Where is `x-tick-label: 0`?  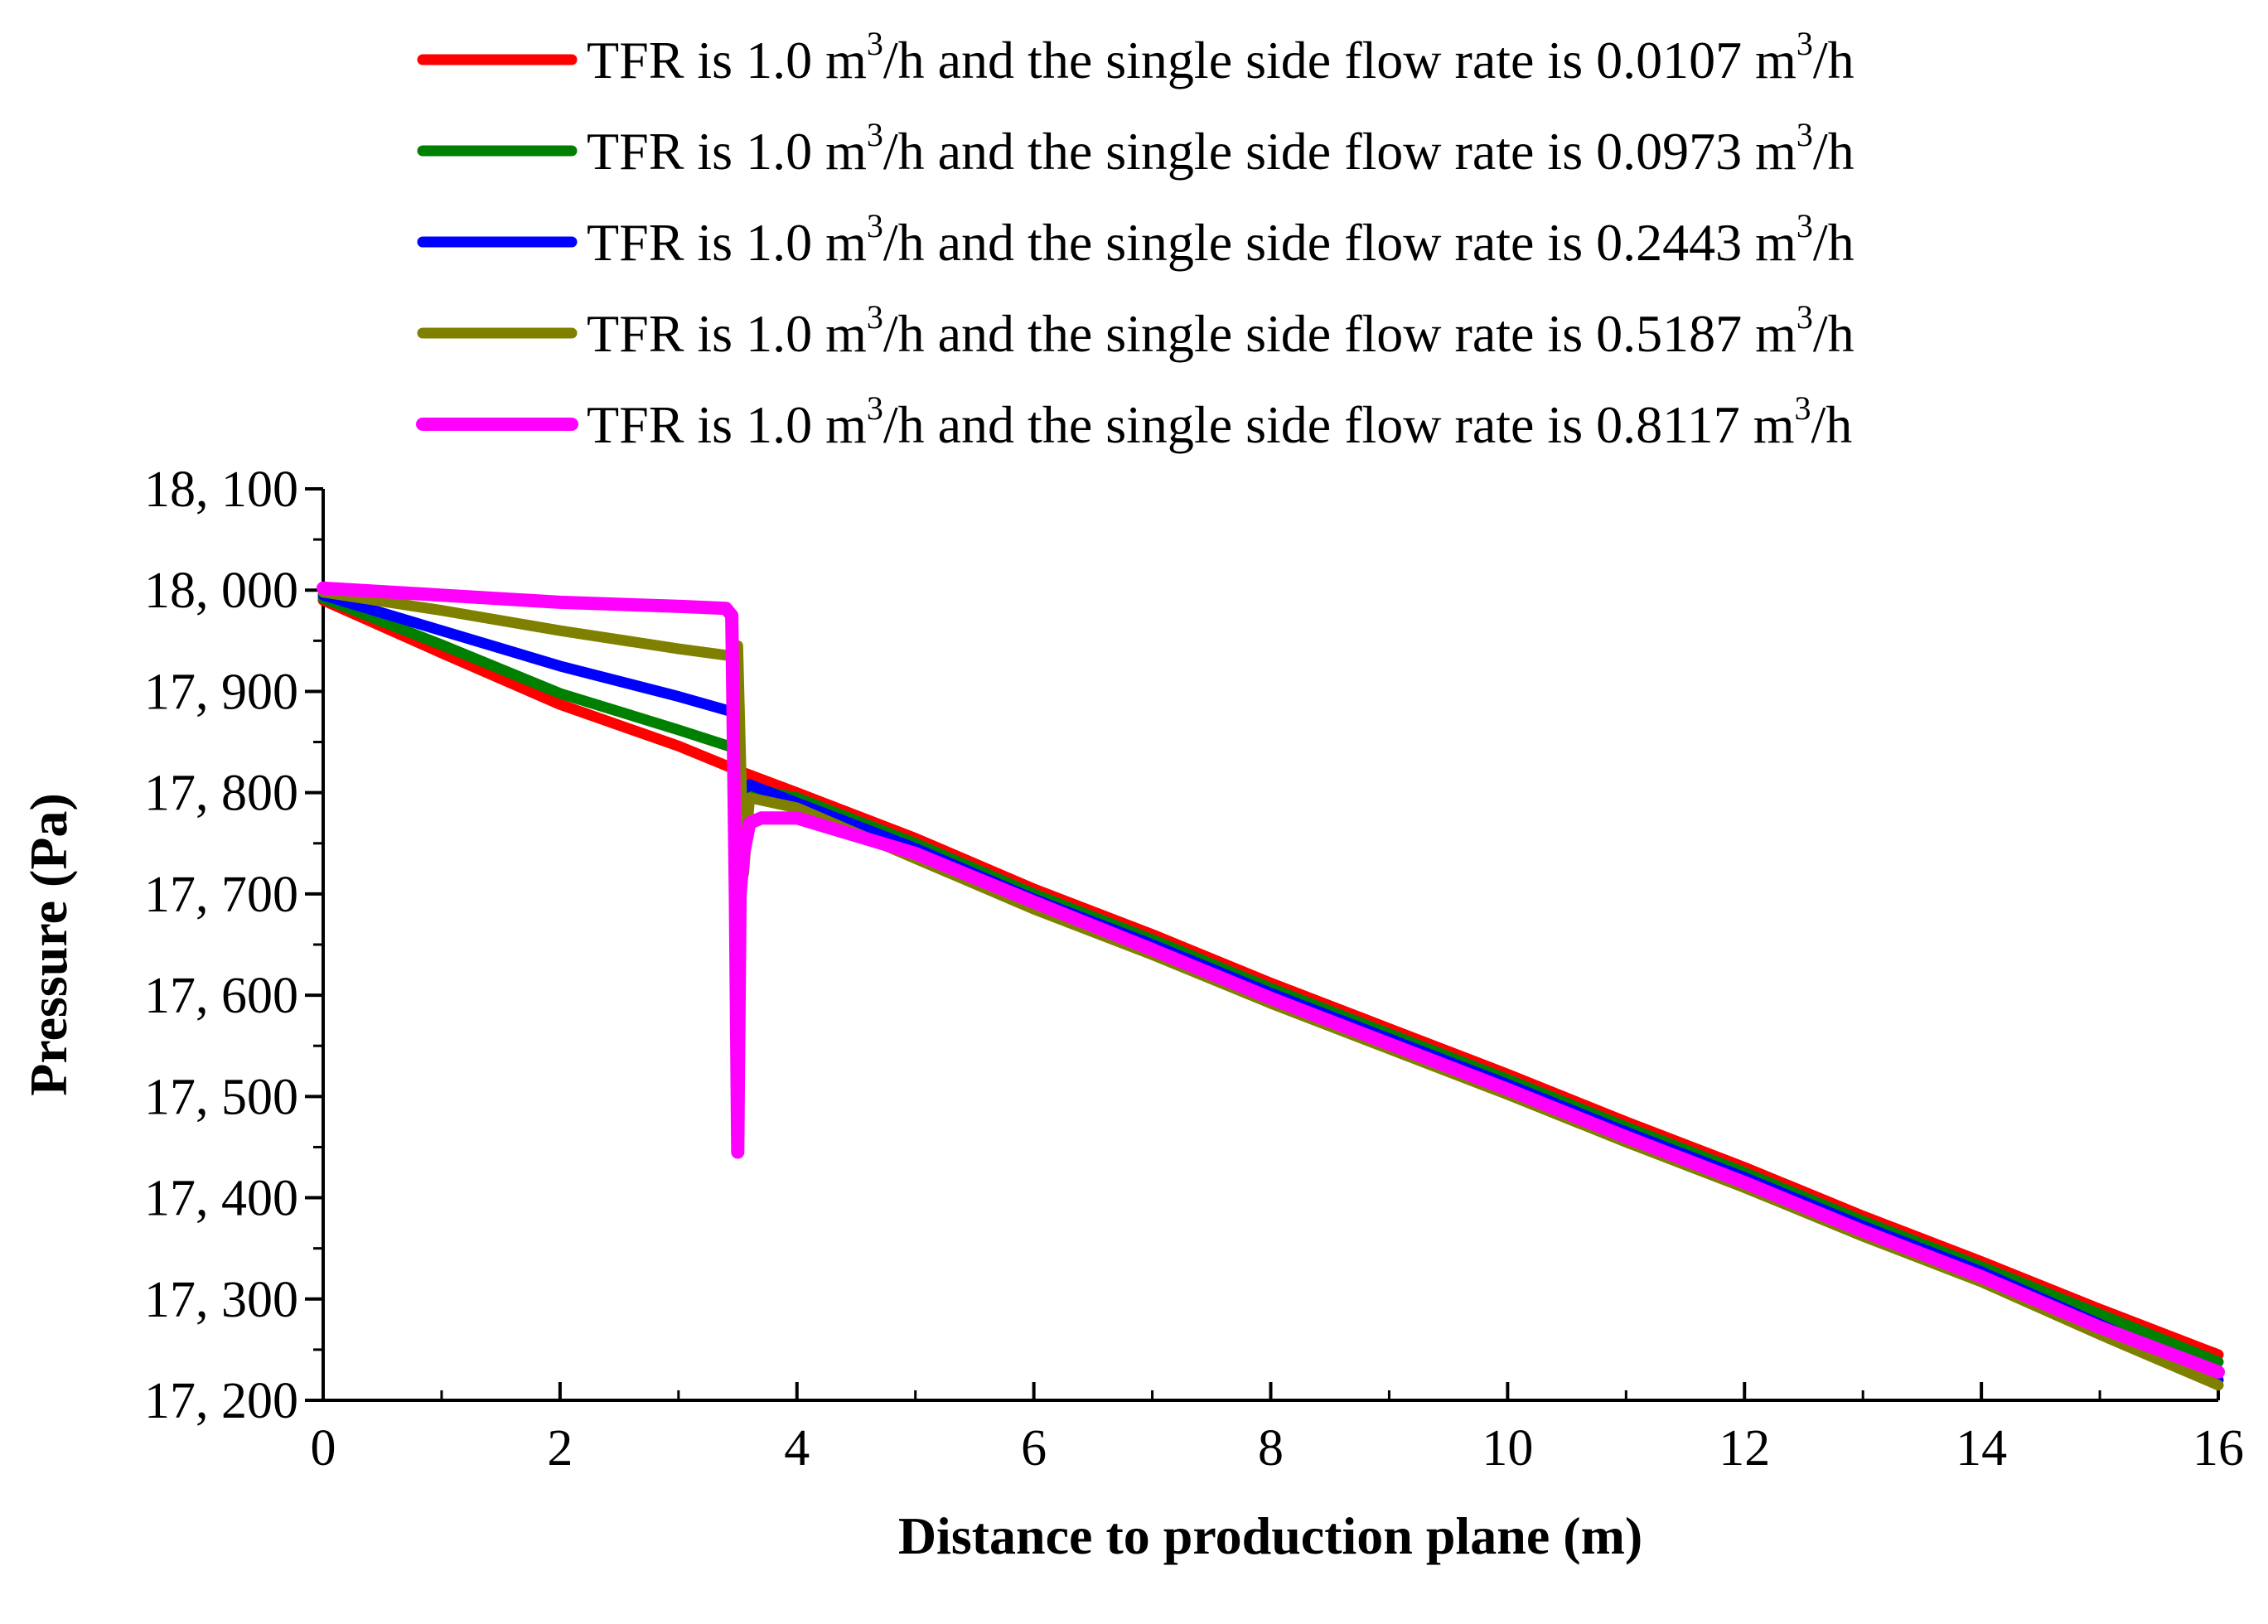 x-tick-label: 0 is located at coordinates (323, 1448).